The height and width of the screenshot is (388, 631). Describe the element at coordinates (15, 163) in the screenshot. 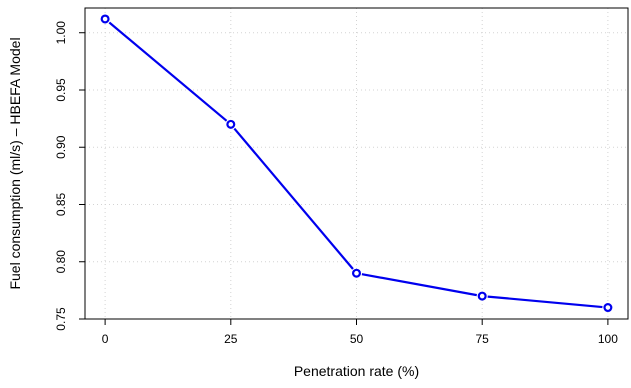

I see `y-axis-label: Fuel consumption (ml/s) – HBEFA Model` at that location.